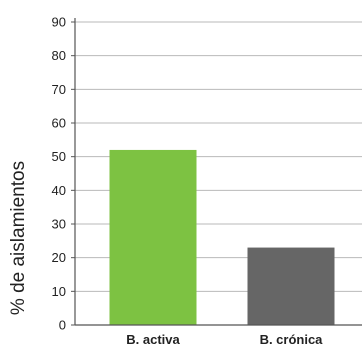 The width and height of the screenshot is (362, 350). Describe the element at coordinates (292, 339) in the screenshot. I see `x-category-label: B. crónica` at that location.